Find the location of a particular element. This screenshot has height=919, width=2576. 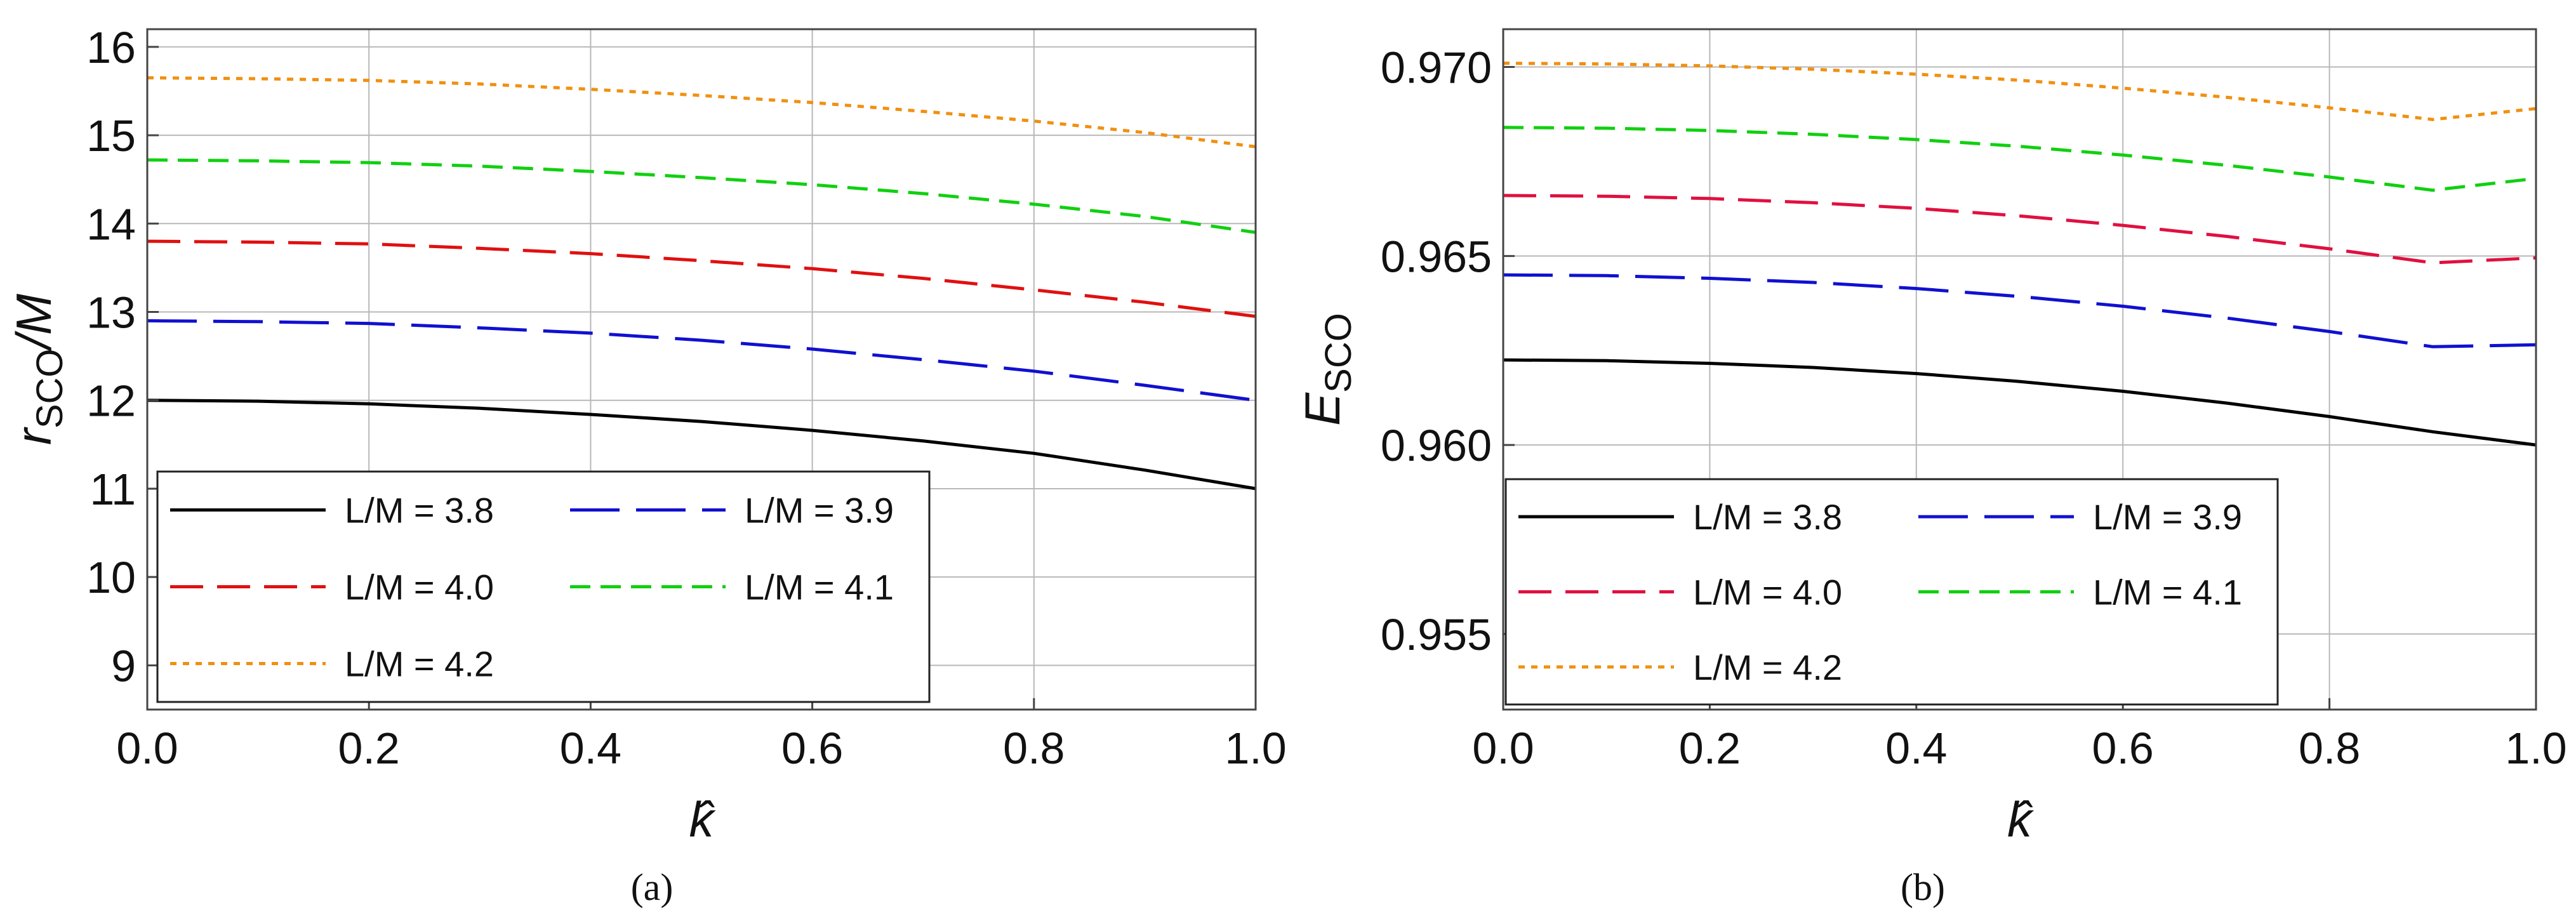

y-tick-label: 0.955 is located at coordinates (1436, 634).